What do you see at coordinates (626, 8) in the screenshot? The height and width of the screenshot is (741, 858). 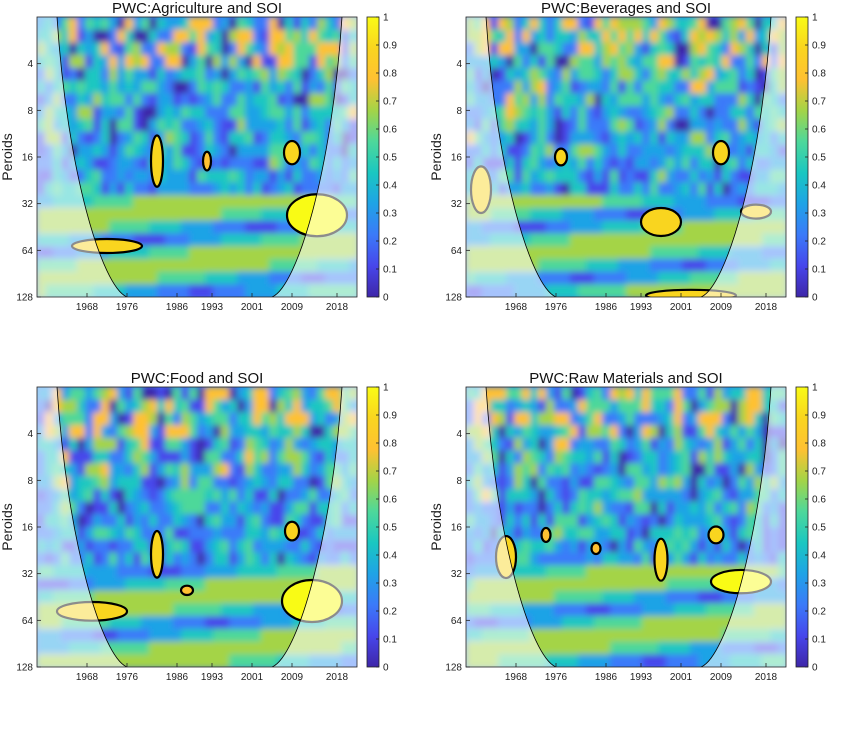 I see `chart-title: PWC:Beverages and SOI` at bounding box center [626, 8].